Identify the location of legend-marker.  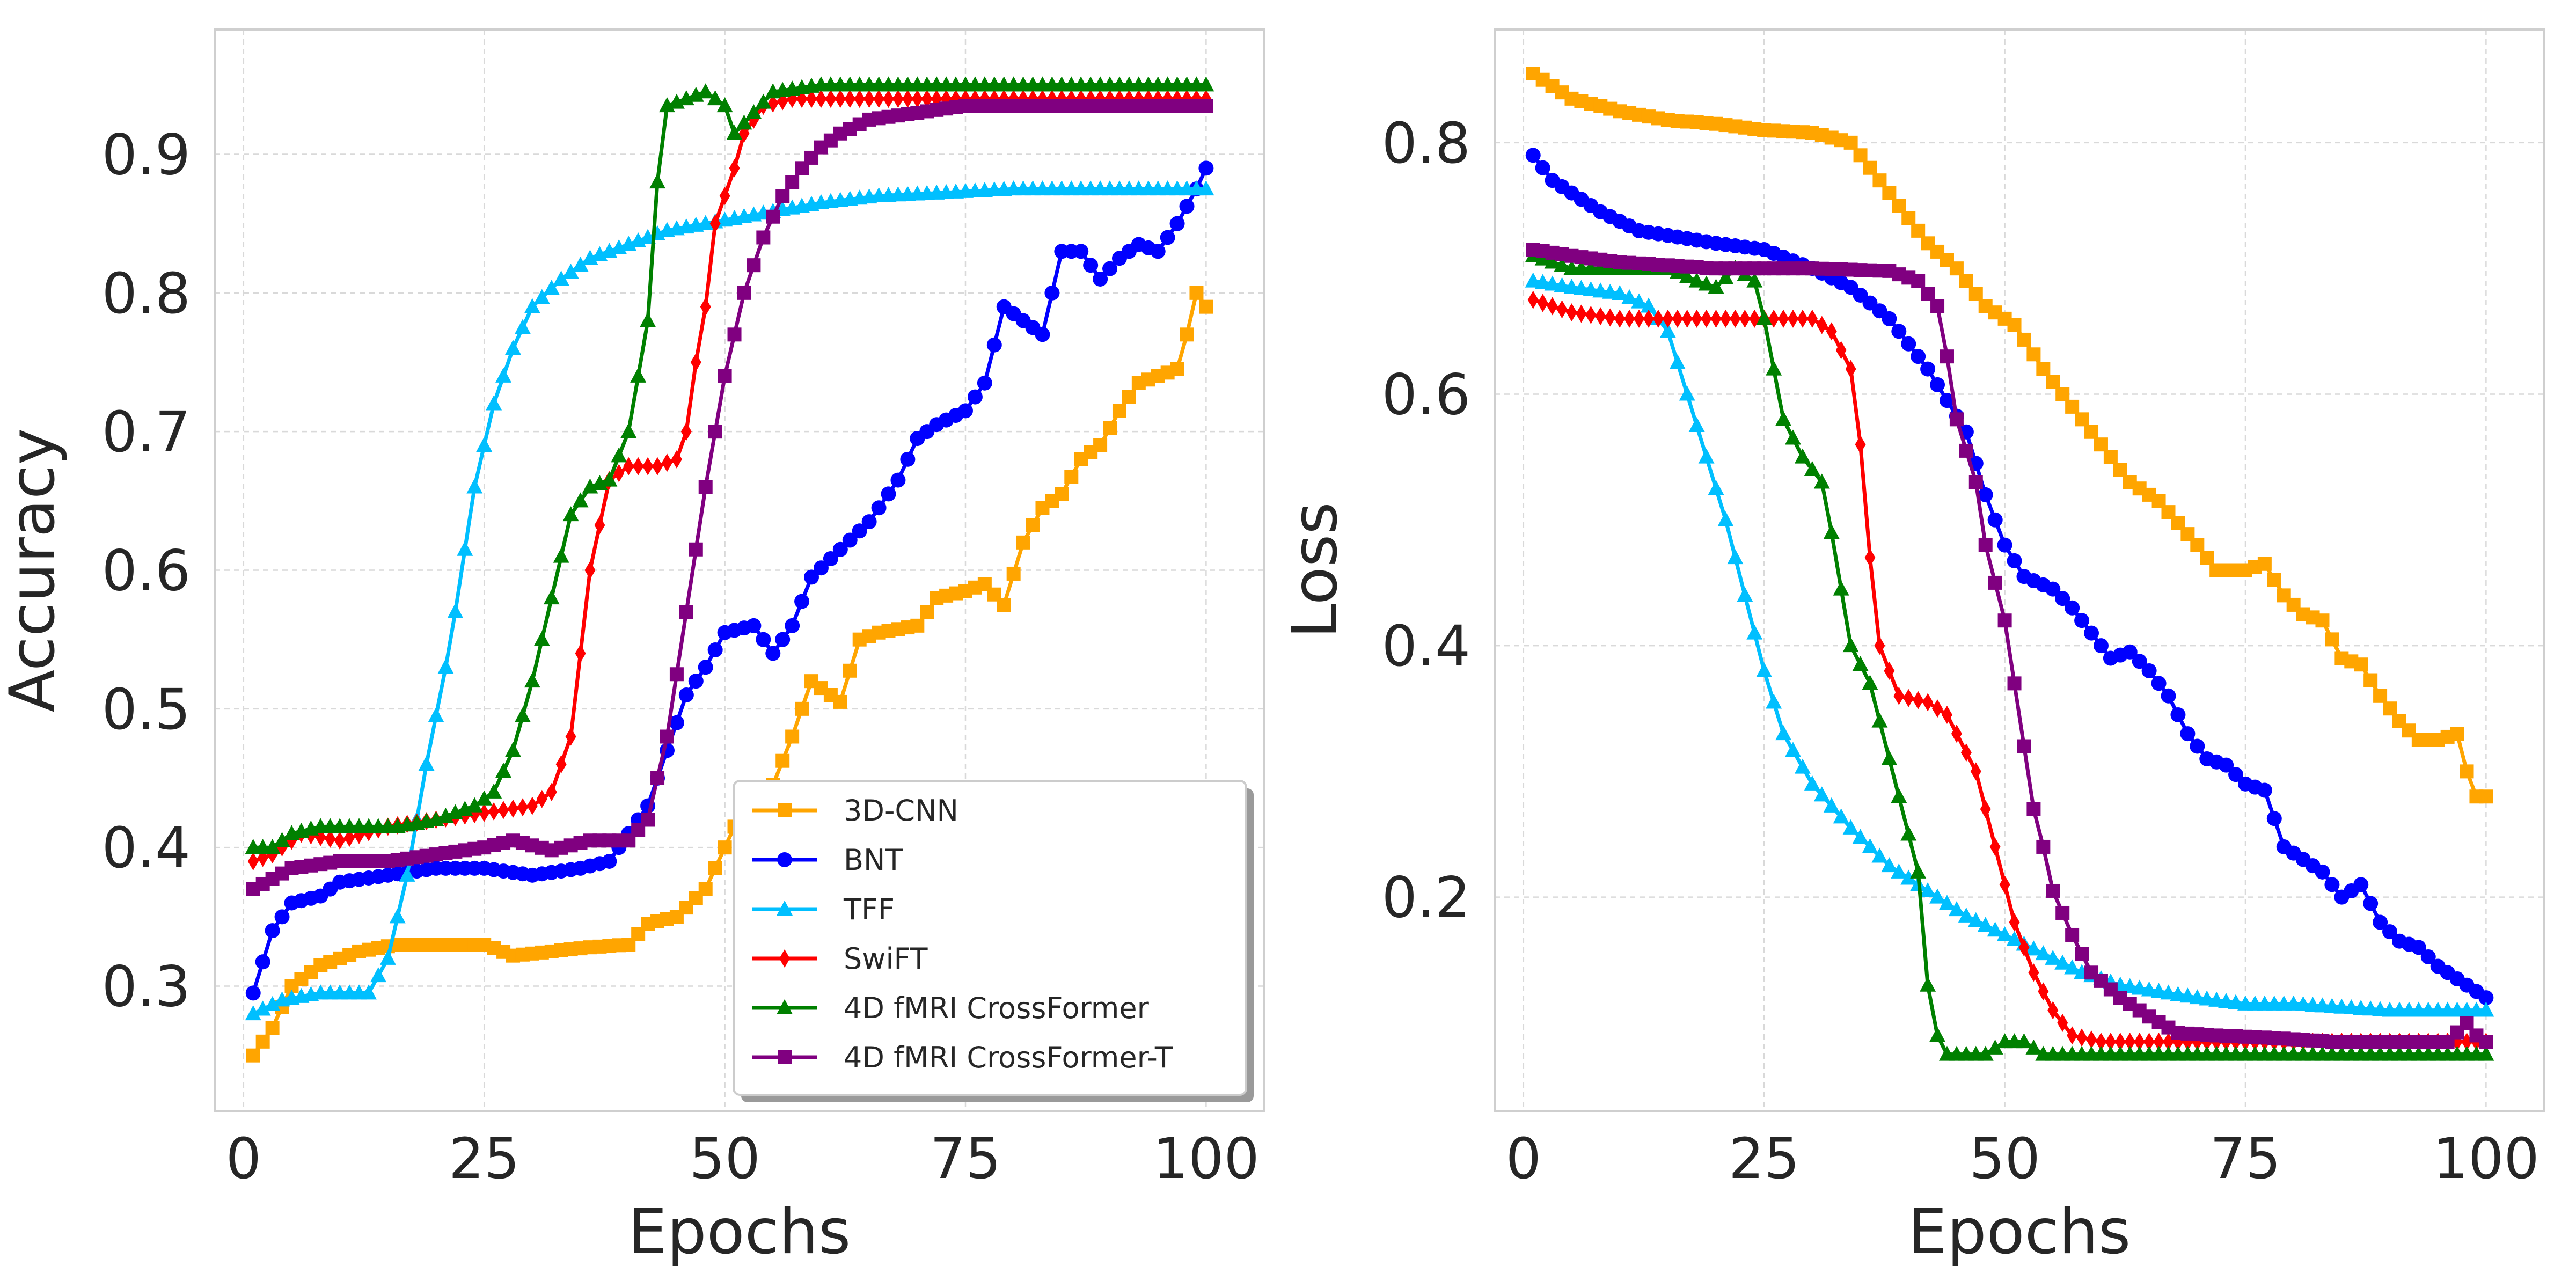
(785, 908).